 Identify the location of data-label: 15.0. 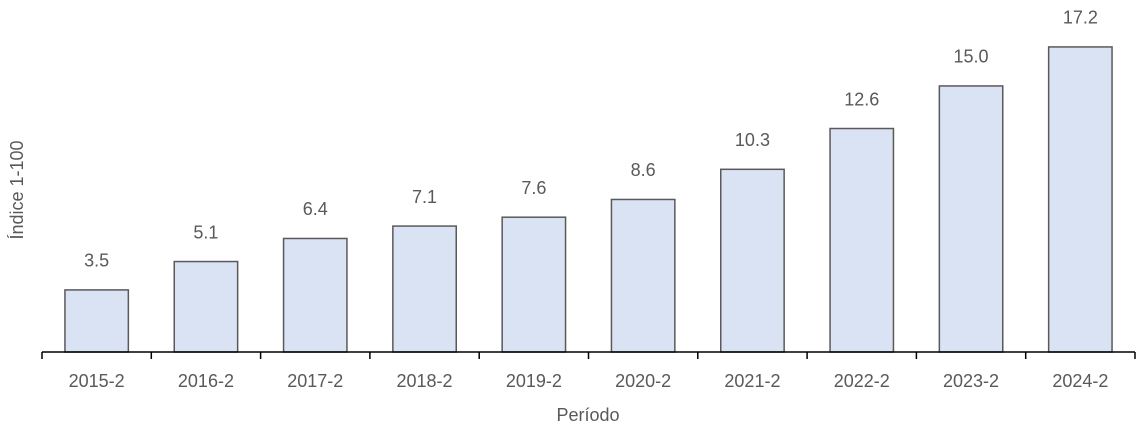
(971, 57).